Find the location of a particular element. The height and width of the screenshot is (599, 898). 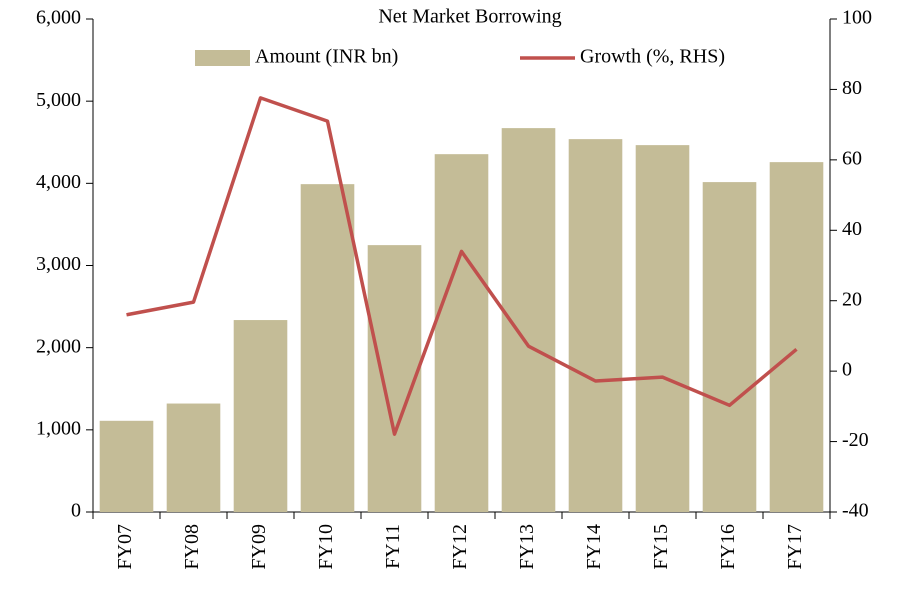

y-tick-label: 6,000 is located at coordinates (58, 18).